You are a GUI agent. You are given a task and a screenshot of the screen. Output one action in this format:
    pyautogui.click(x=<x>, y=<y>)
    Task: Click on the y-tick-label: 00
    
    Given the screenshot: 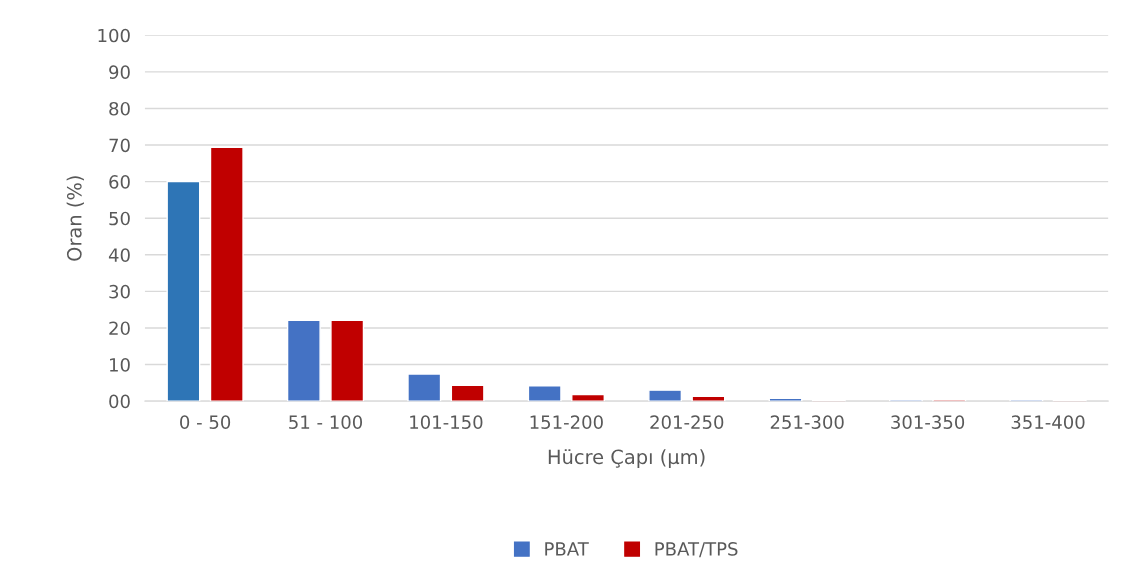 What is the action you would take?
    pyautogui.click(x=119, y=401)
    